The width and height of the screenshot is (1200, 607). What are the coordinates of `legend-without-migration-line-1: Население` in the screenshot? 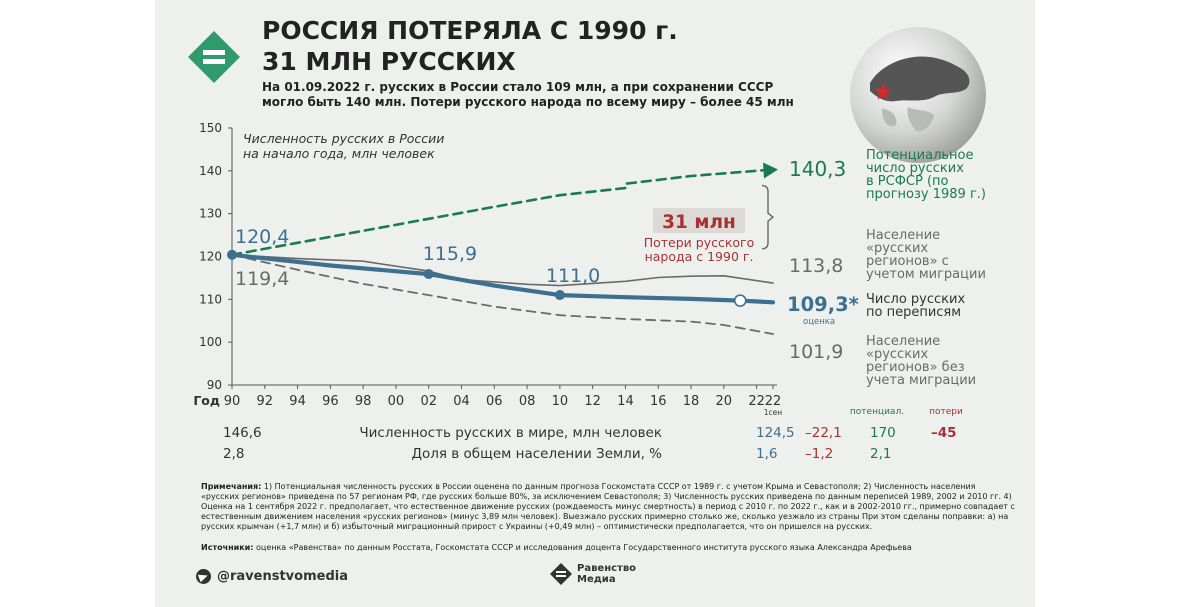 It's located at (903, 341).